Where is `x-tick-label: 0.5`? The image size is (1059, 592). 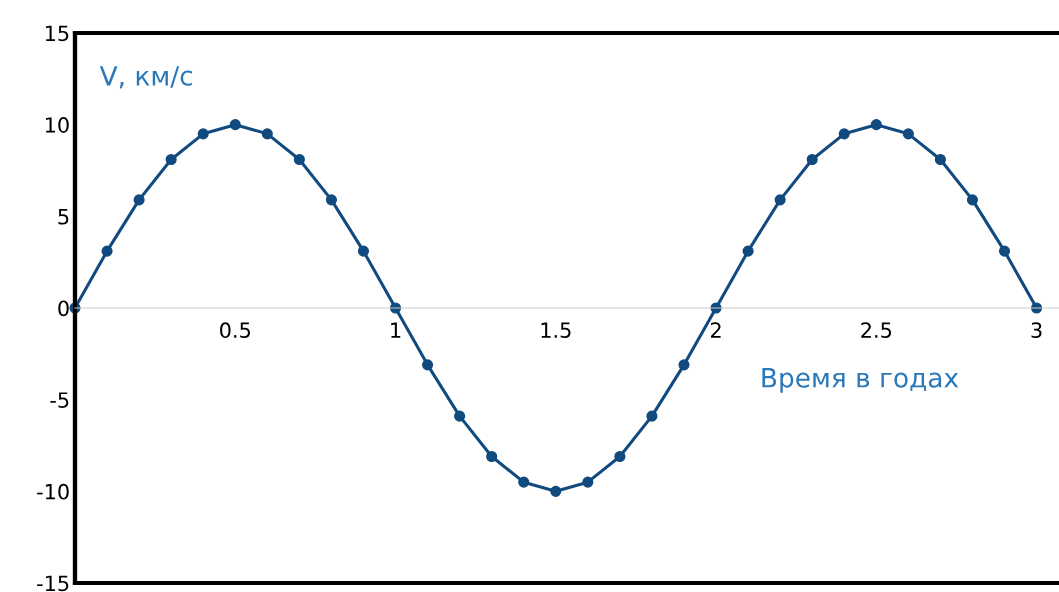 x-tick-label: 0.5 is located at coordinates (235, 330).